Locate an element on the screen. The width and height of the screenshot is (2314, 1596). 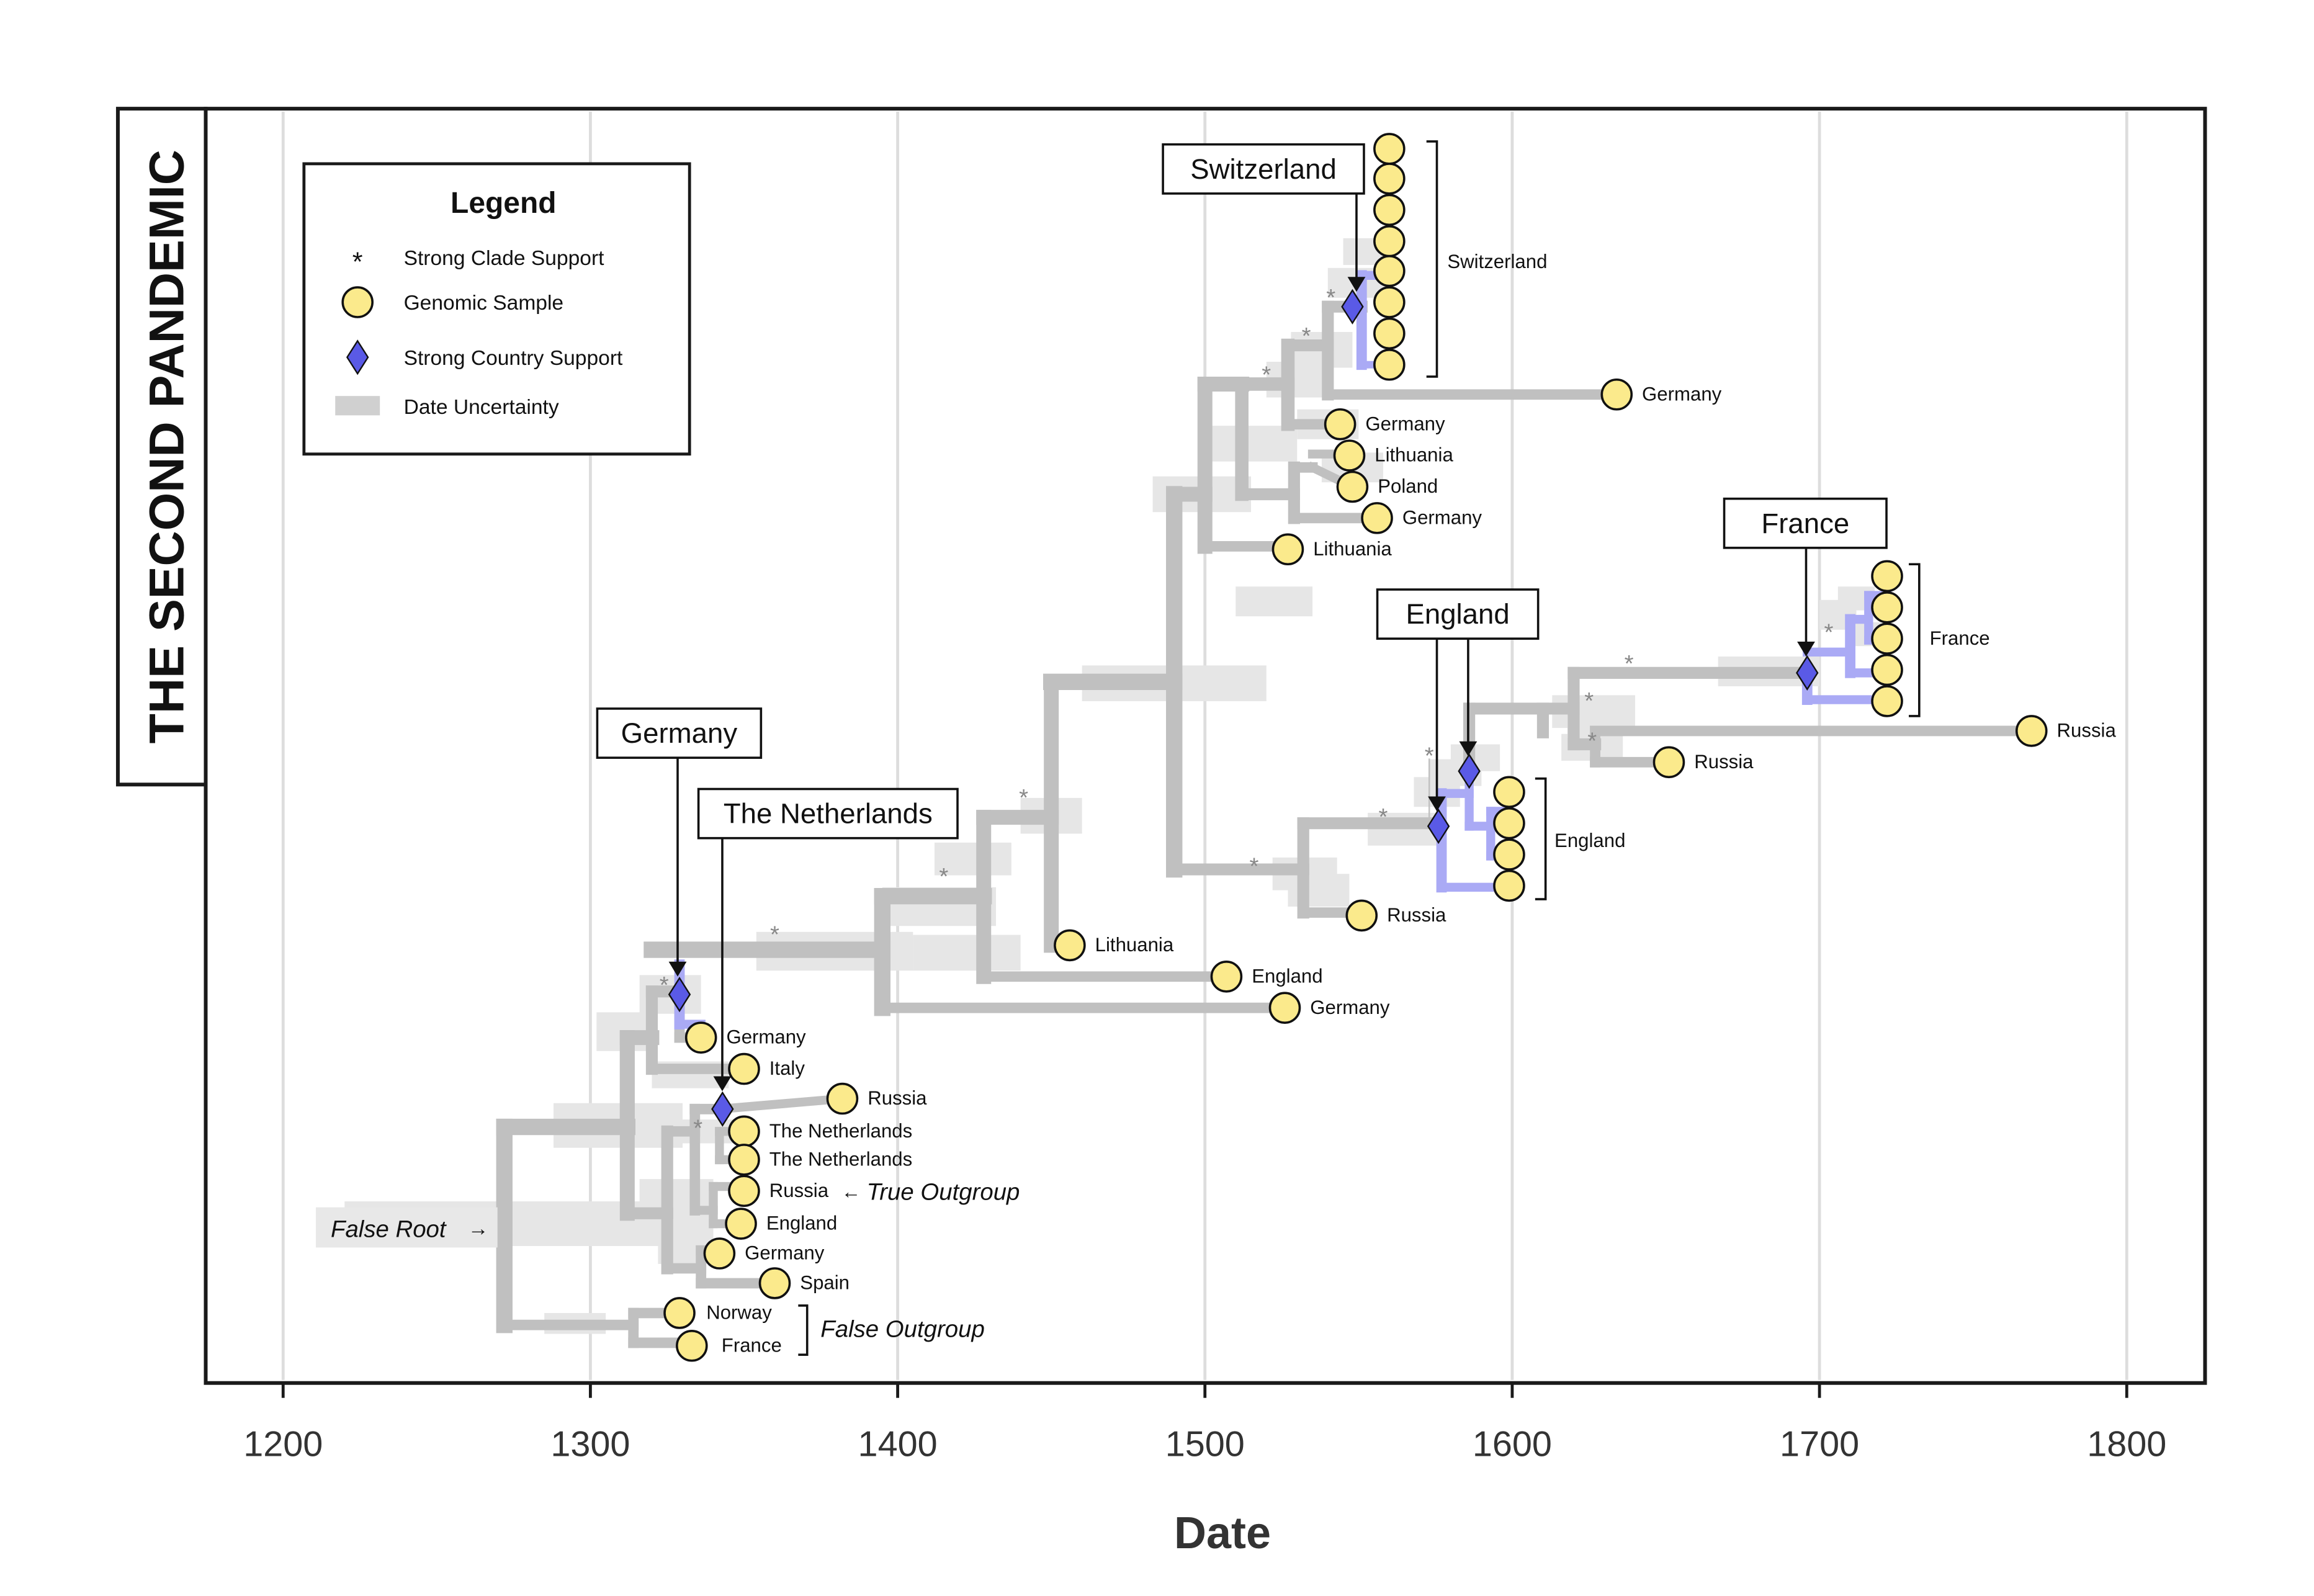
leaf-label: Italy is located at coordinates (787, 1068).